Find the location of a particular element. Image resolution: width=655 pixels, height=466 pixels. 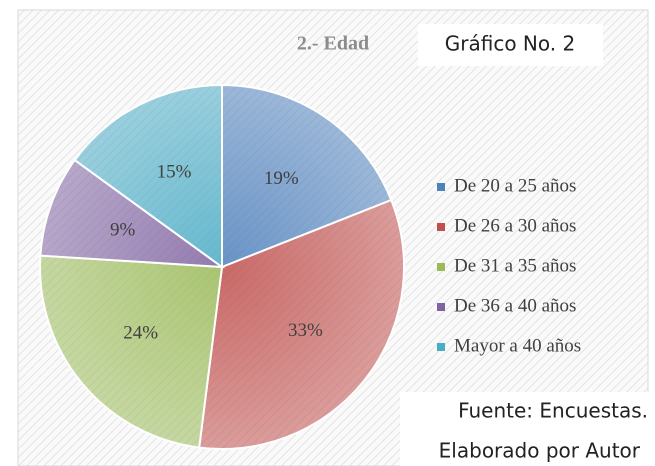

data-label: 24% is located at coordinates (140, 333).